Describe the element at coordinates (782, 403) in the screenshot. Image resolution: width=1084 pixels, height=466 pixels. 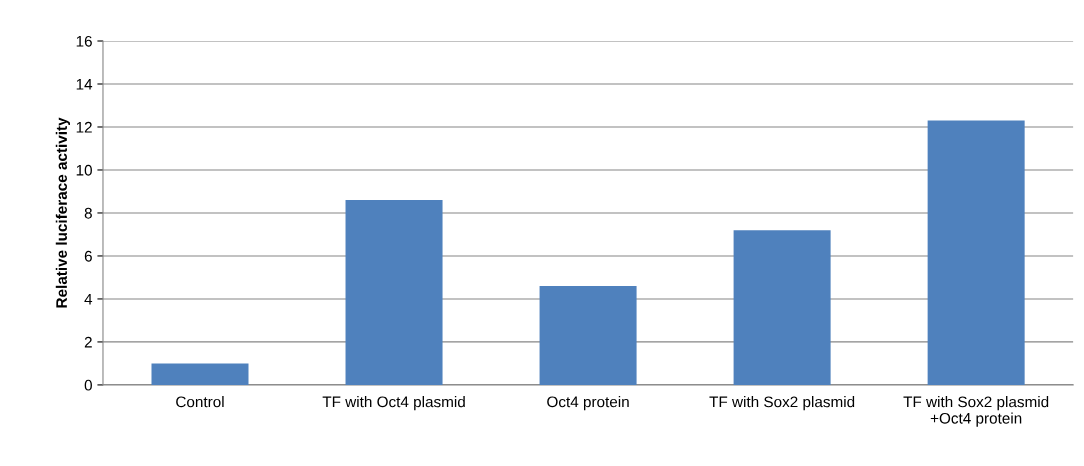
I see `x-tick-label: TF with Sox2 plasmid` at that location.